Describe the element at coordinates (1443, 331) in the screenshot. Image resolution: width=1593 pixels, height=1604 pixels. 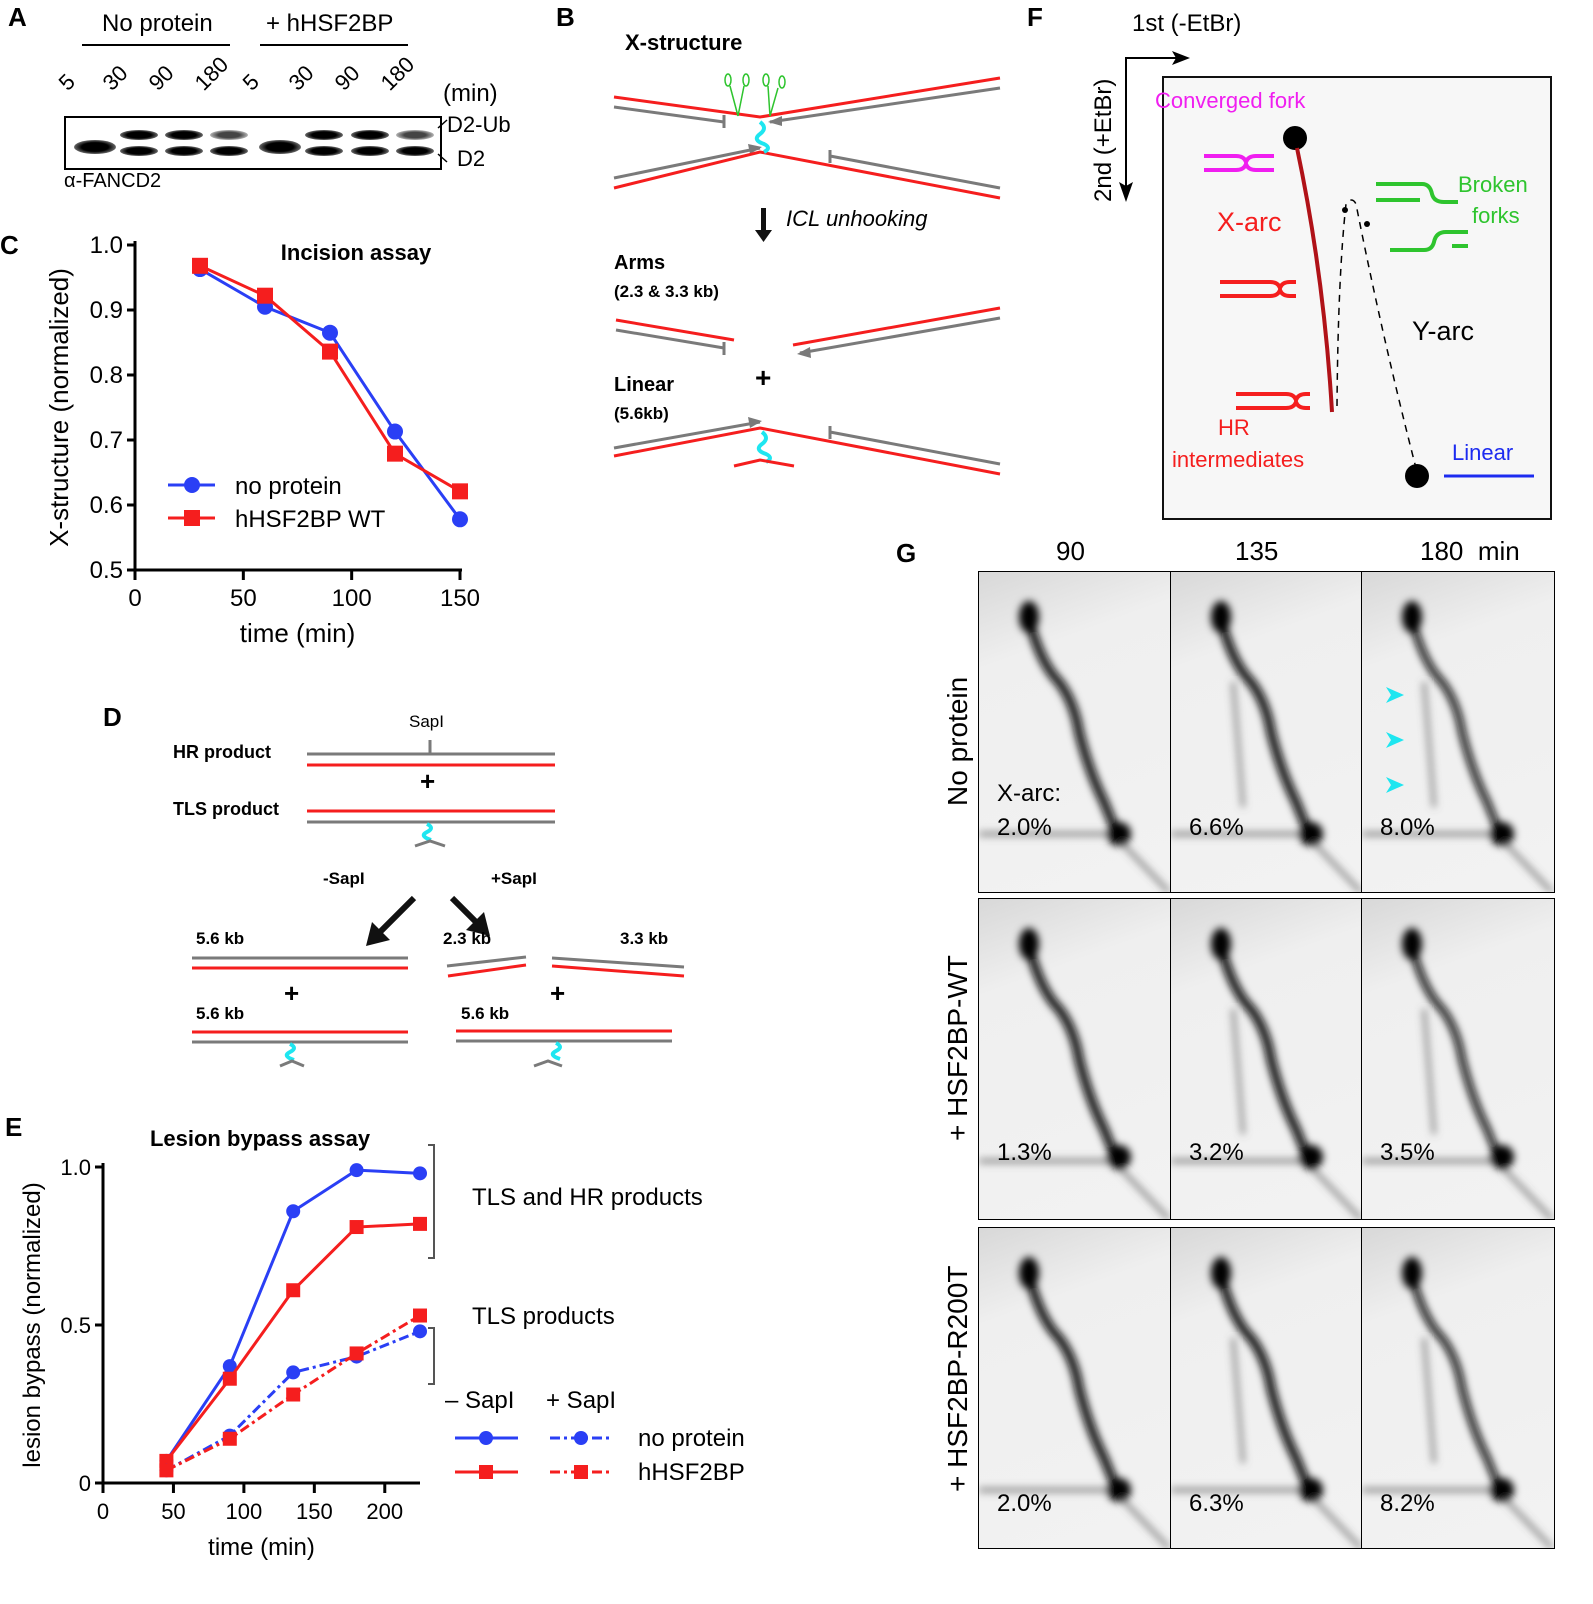
I see `y-arc-label: Y-arc` at that location.